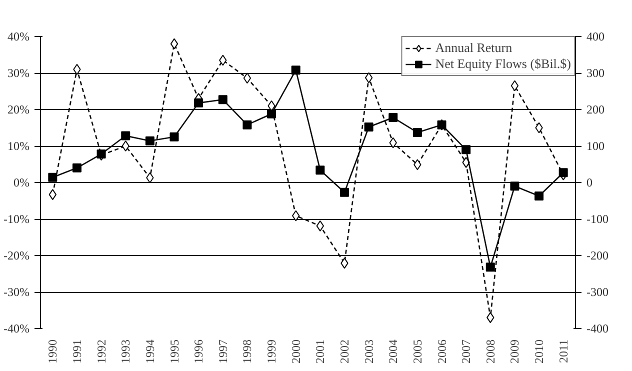 This screenshot has width=632, height=371. What do you see at coordinates (19, 37) in the screenshot?
I see `y-tick-label: 40%` at bounding box center [19, 37].